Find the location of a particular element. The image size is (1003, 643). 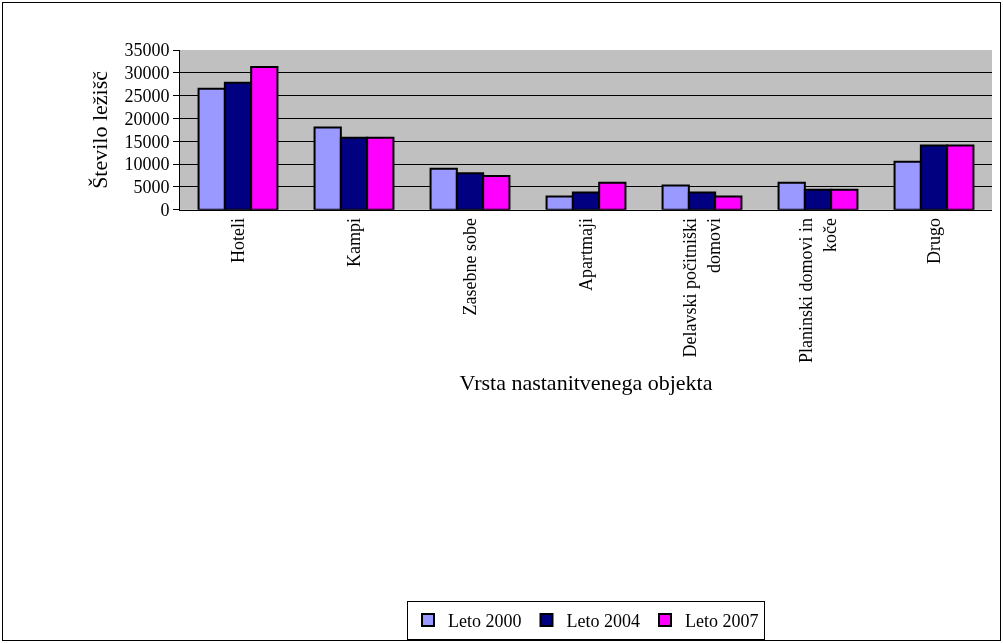

y-tick-label: 15000 is located at coordinates (147, 141).